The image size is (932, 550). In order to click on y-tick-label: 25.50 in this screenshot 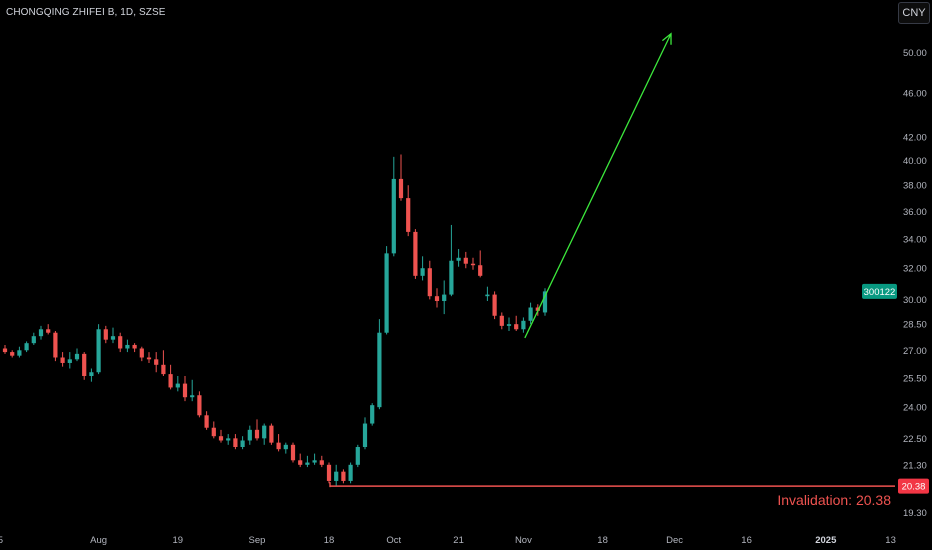, I will do `click(915, 378)`.